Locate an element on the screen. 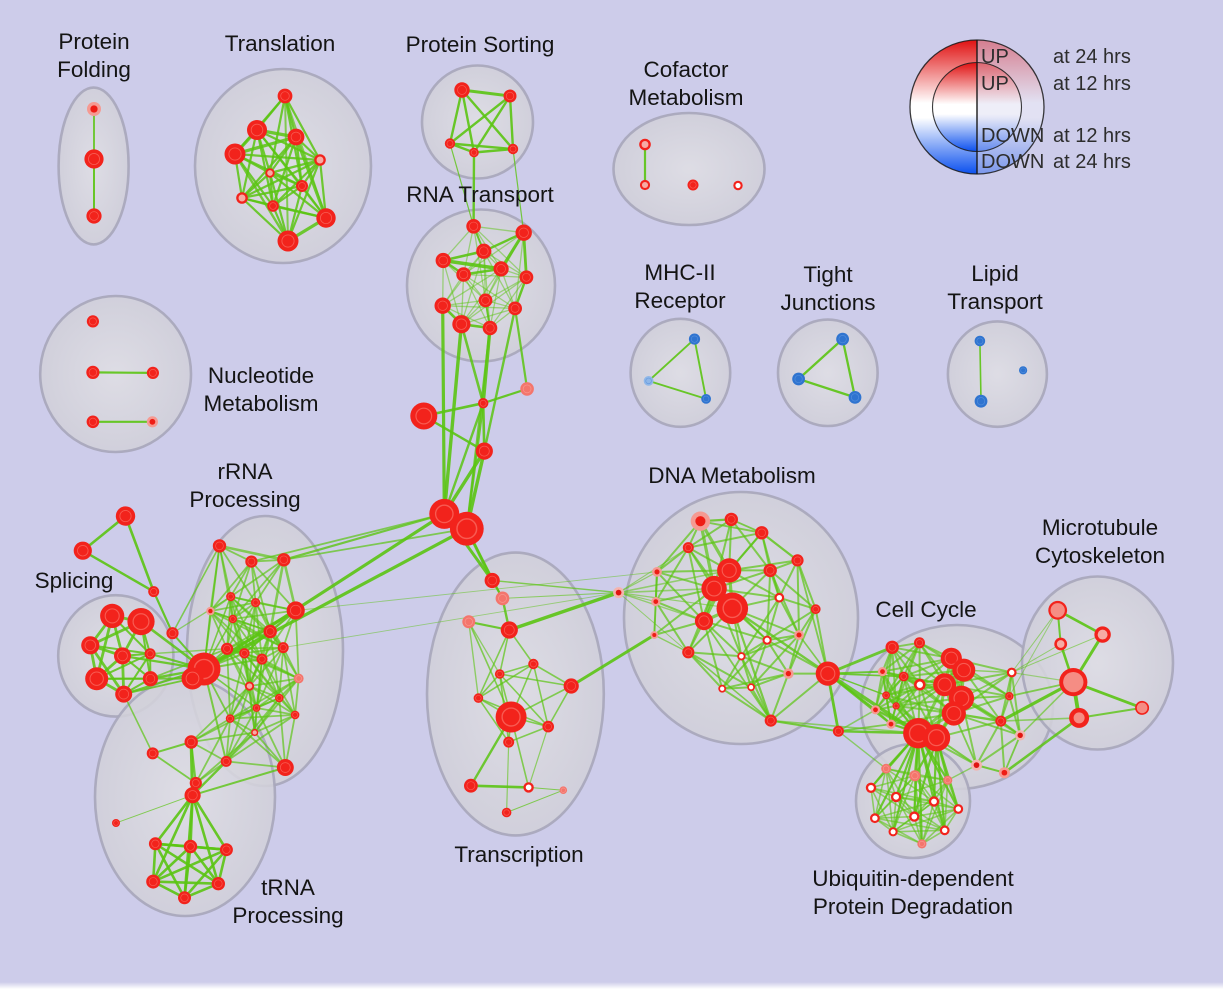 Image resolution: width=1223 pixels, height=994 pixels. cluster-label-rna-transport: RNA Transport is located at coordinates (480, 194).